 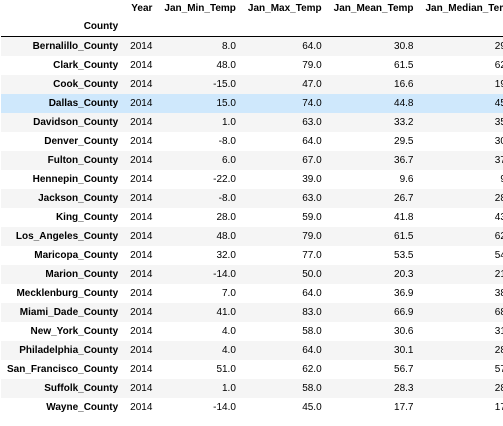 What do you see at coordinates (224, 179) in the screenshot?
I see `jan-min-temp-cell: -22.0` at bounding box center [224, 179].